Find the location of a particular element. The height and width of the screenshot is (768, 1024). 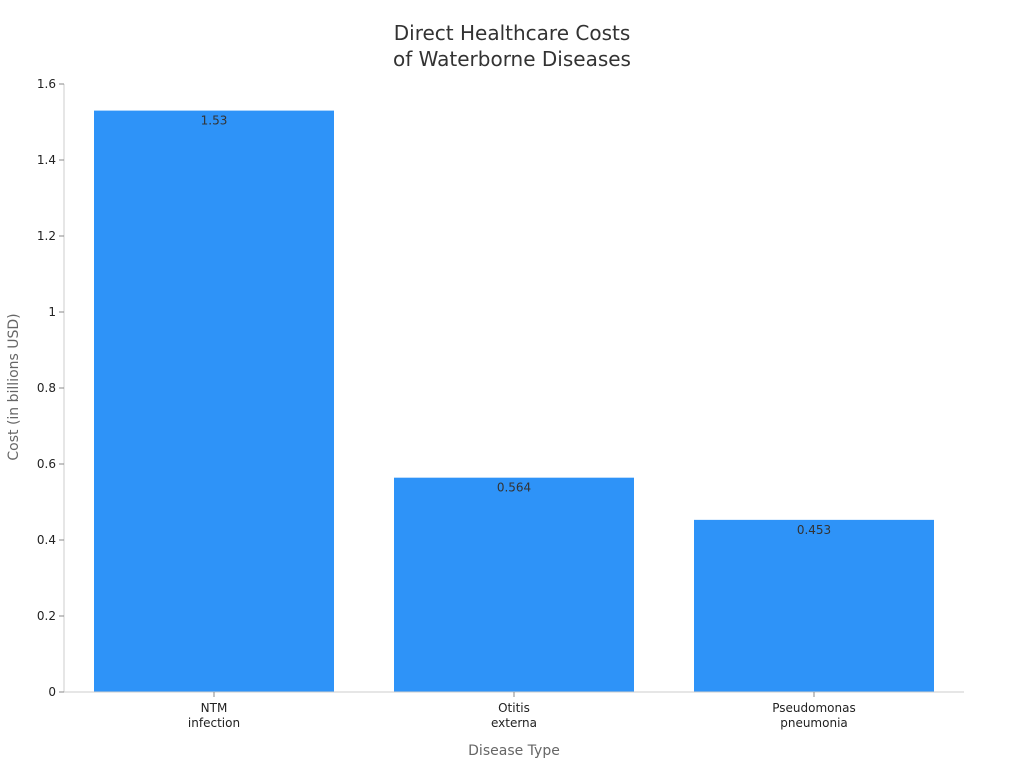

x-tick-label-1-line-1: externa is located at coordinates (514, 723).